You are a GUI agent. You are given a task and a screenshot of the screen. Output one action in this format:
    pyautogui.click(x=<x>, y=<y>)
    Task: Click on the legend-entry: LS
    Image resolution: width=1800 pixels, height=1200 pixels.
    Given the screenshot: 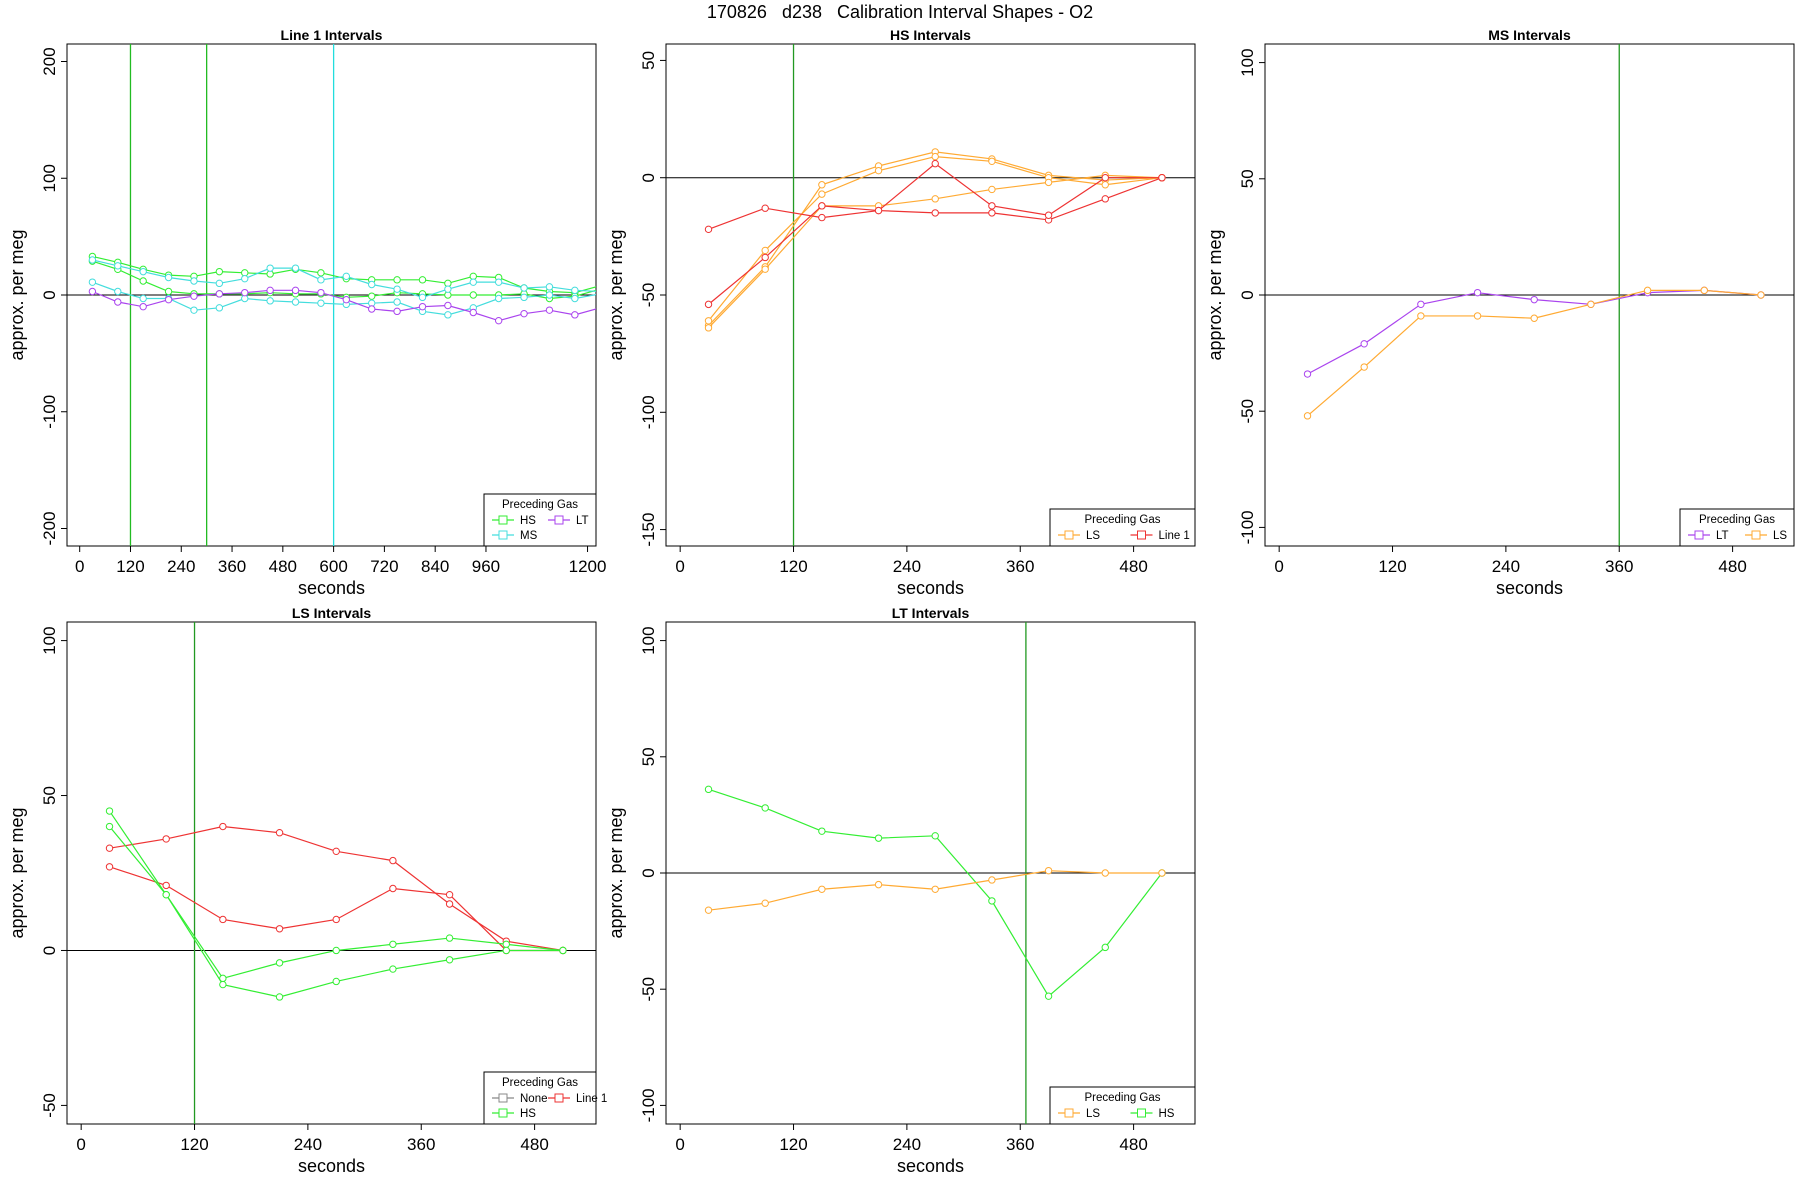 What is the action you would take?
    pyautogui.click(x=1766, y=536)
    